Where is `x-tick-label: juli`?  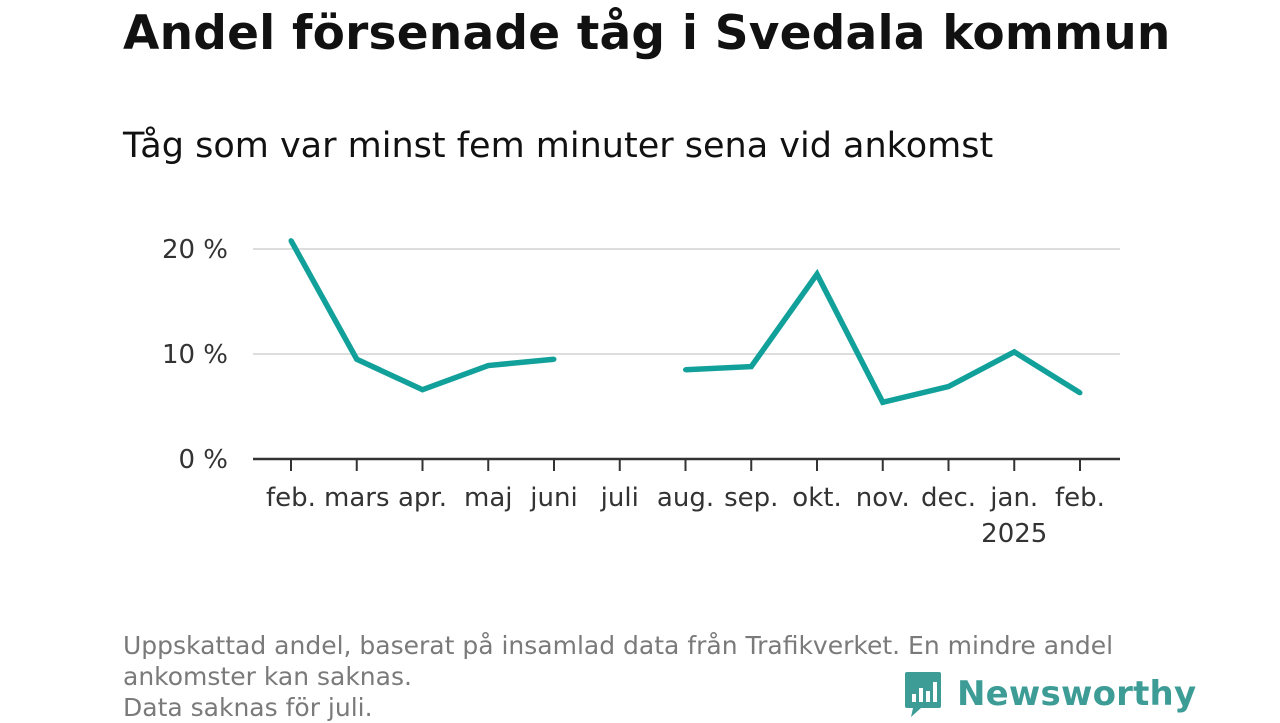
x-tick-label: juli is located at coordinates (619, 498).